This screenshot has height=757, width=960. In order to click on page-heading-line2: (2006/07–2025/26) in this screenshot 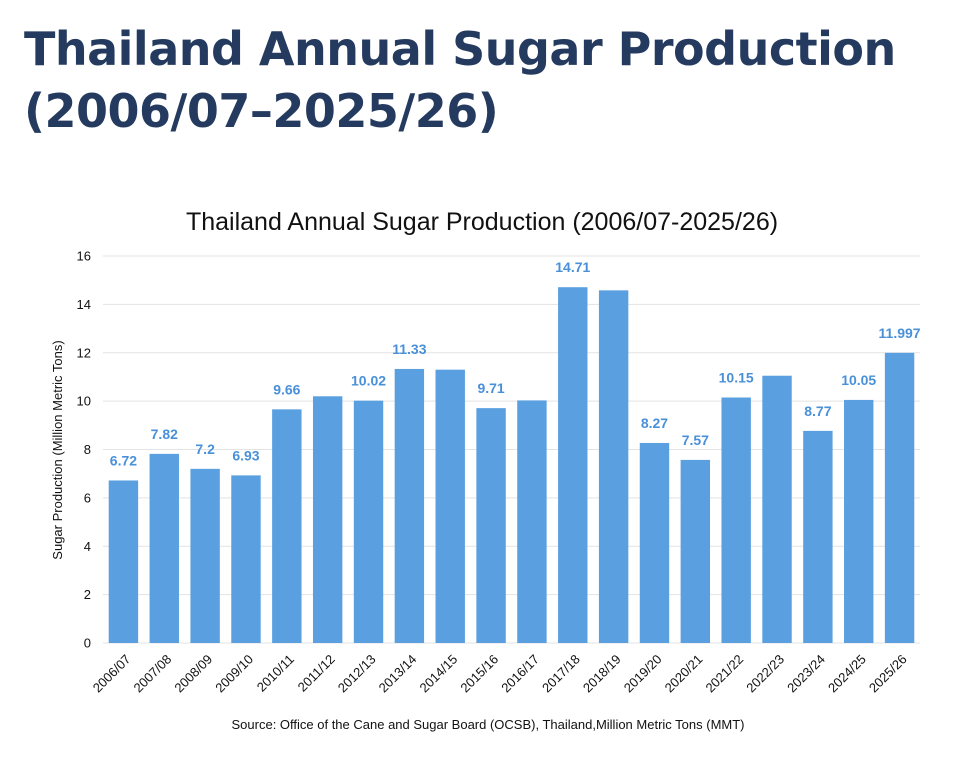, I will do `click(261, 111)`.